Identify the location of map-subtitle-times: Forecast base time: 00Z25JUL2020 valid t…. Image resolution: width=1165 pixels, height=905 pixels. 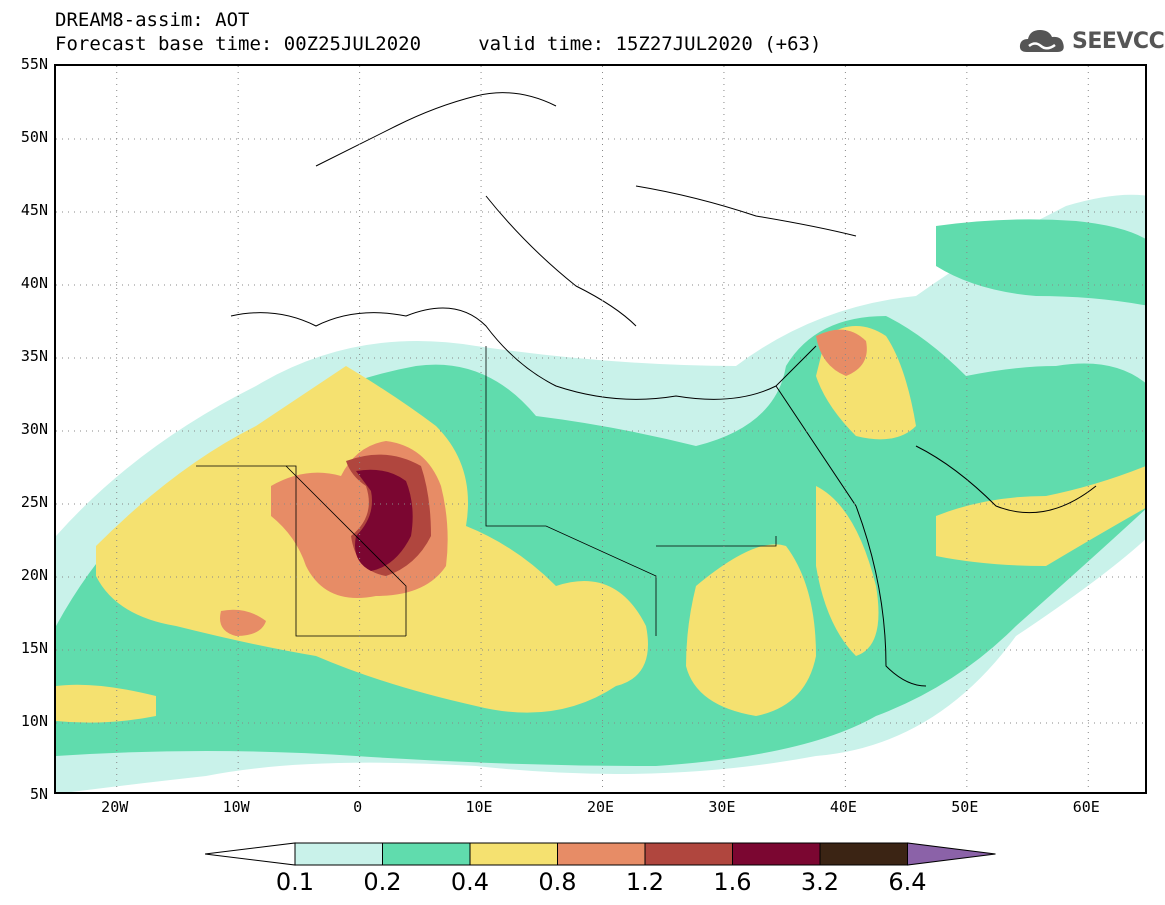
(438, 44).